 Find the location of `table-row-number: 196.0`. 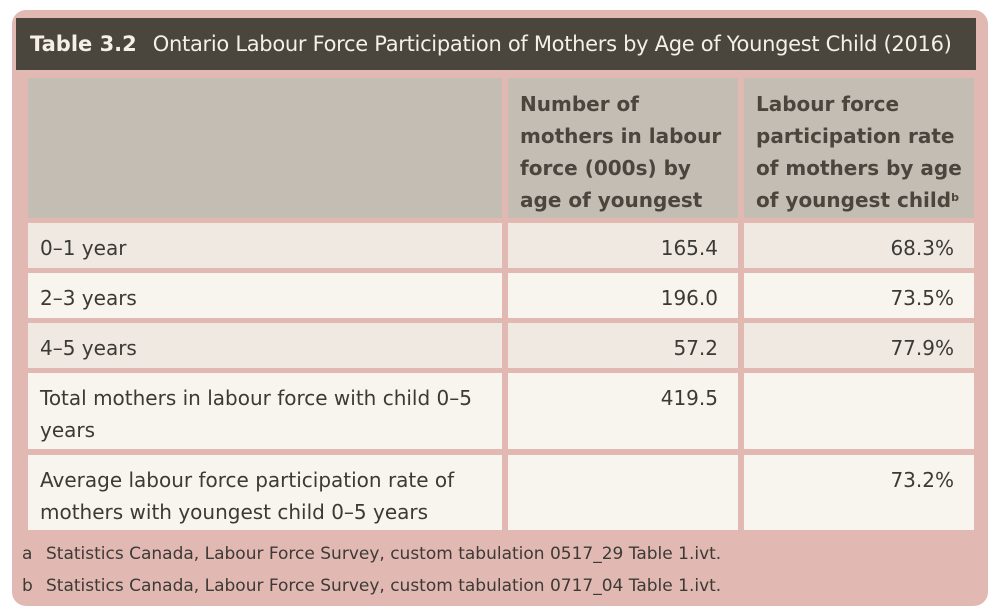

table-row-number: 196.0 is located at coordinates (623, 295).